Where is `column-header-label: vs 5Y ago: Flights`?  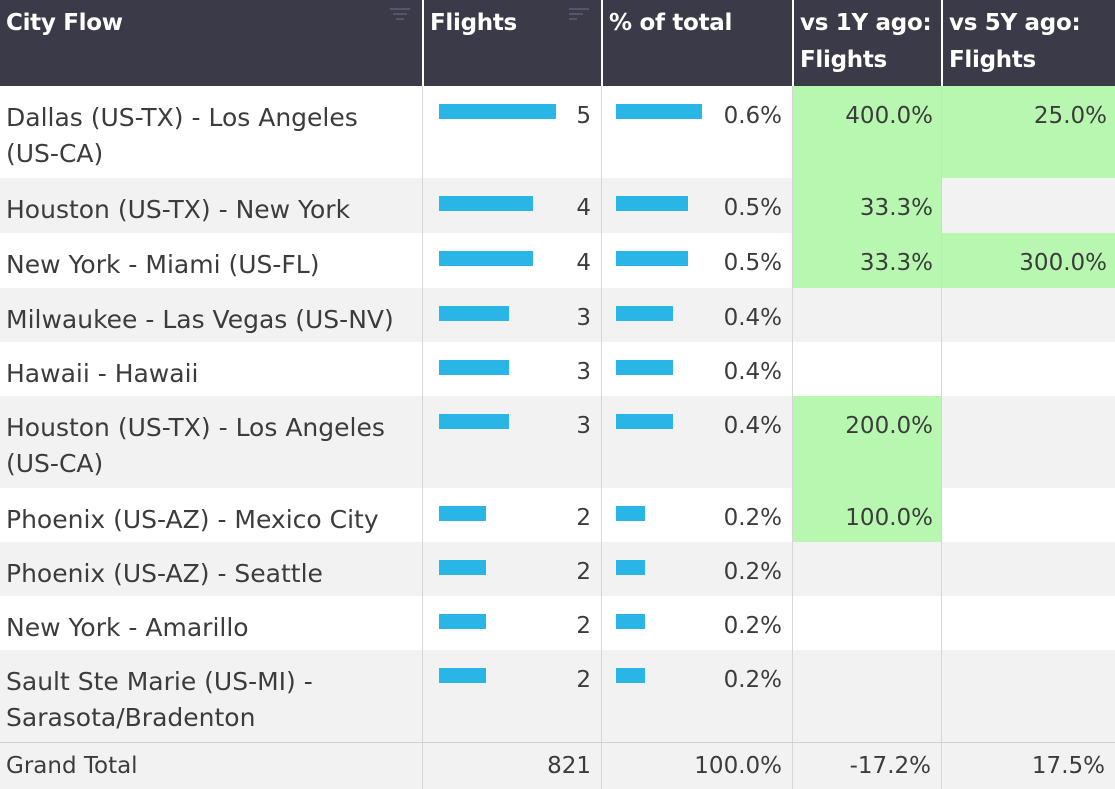
column-header-label: vs 5Y ago: Flights is located at coordinates (1015, 41).